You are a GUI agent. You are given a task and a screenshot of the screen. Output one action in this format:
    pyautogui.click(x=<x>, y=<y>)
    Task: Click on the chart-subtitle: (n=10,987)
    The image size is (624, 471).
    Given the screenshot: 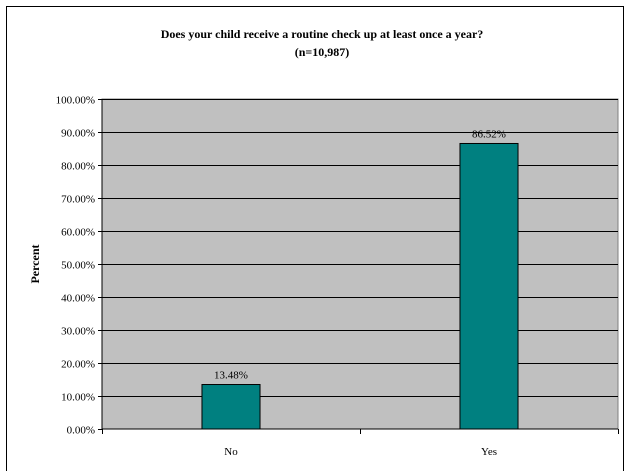 What is the action you would take?
    pyautogui.click(x=322, y=52)
    